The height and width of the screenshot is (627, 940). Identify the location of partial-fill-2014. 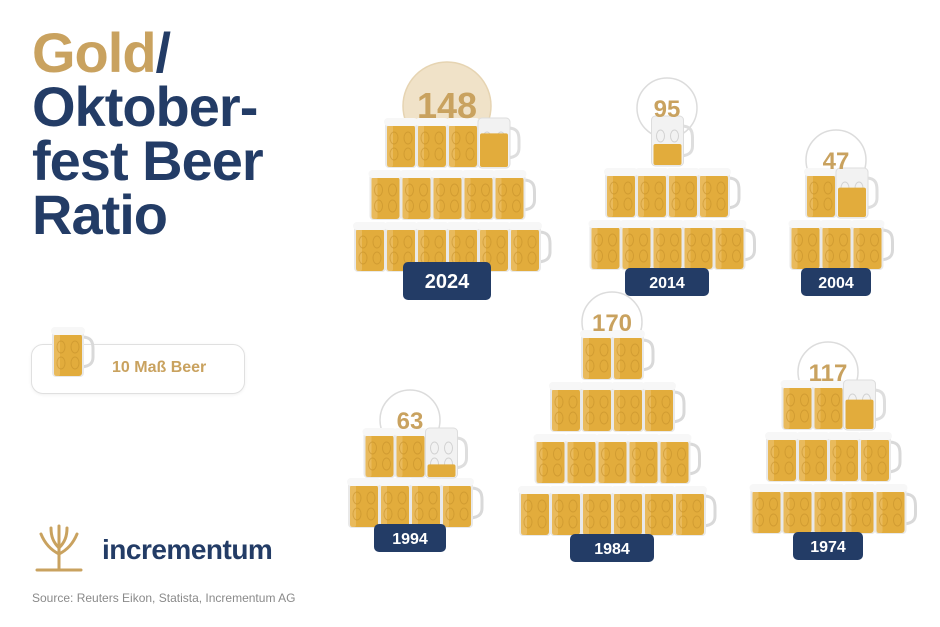
(667, 154).